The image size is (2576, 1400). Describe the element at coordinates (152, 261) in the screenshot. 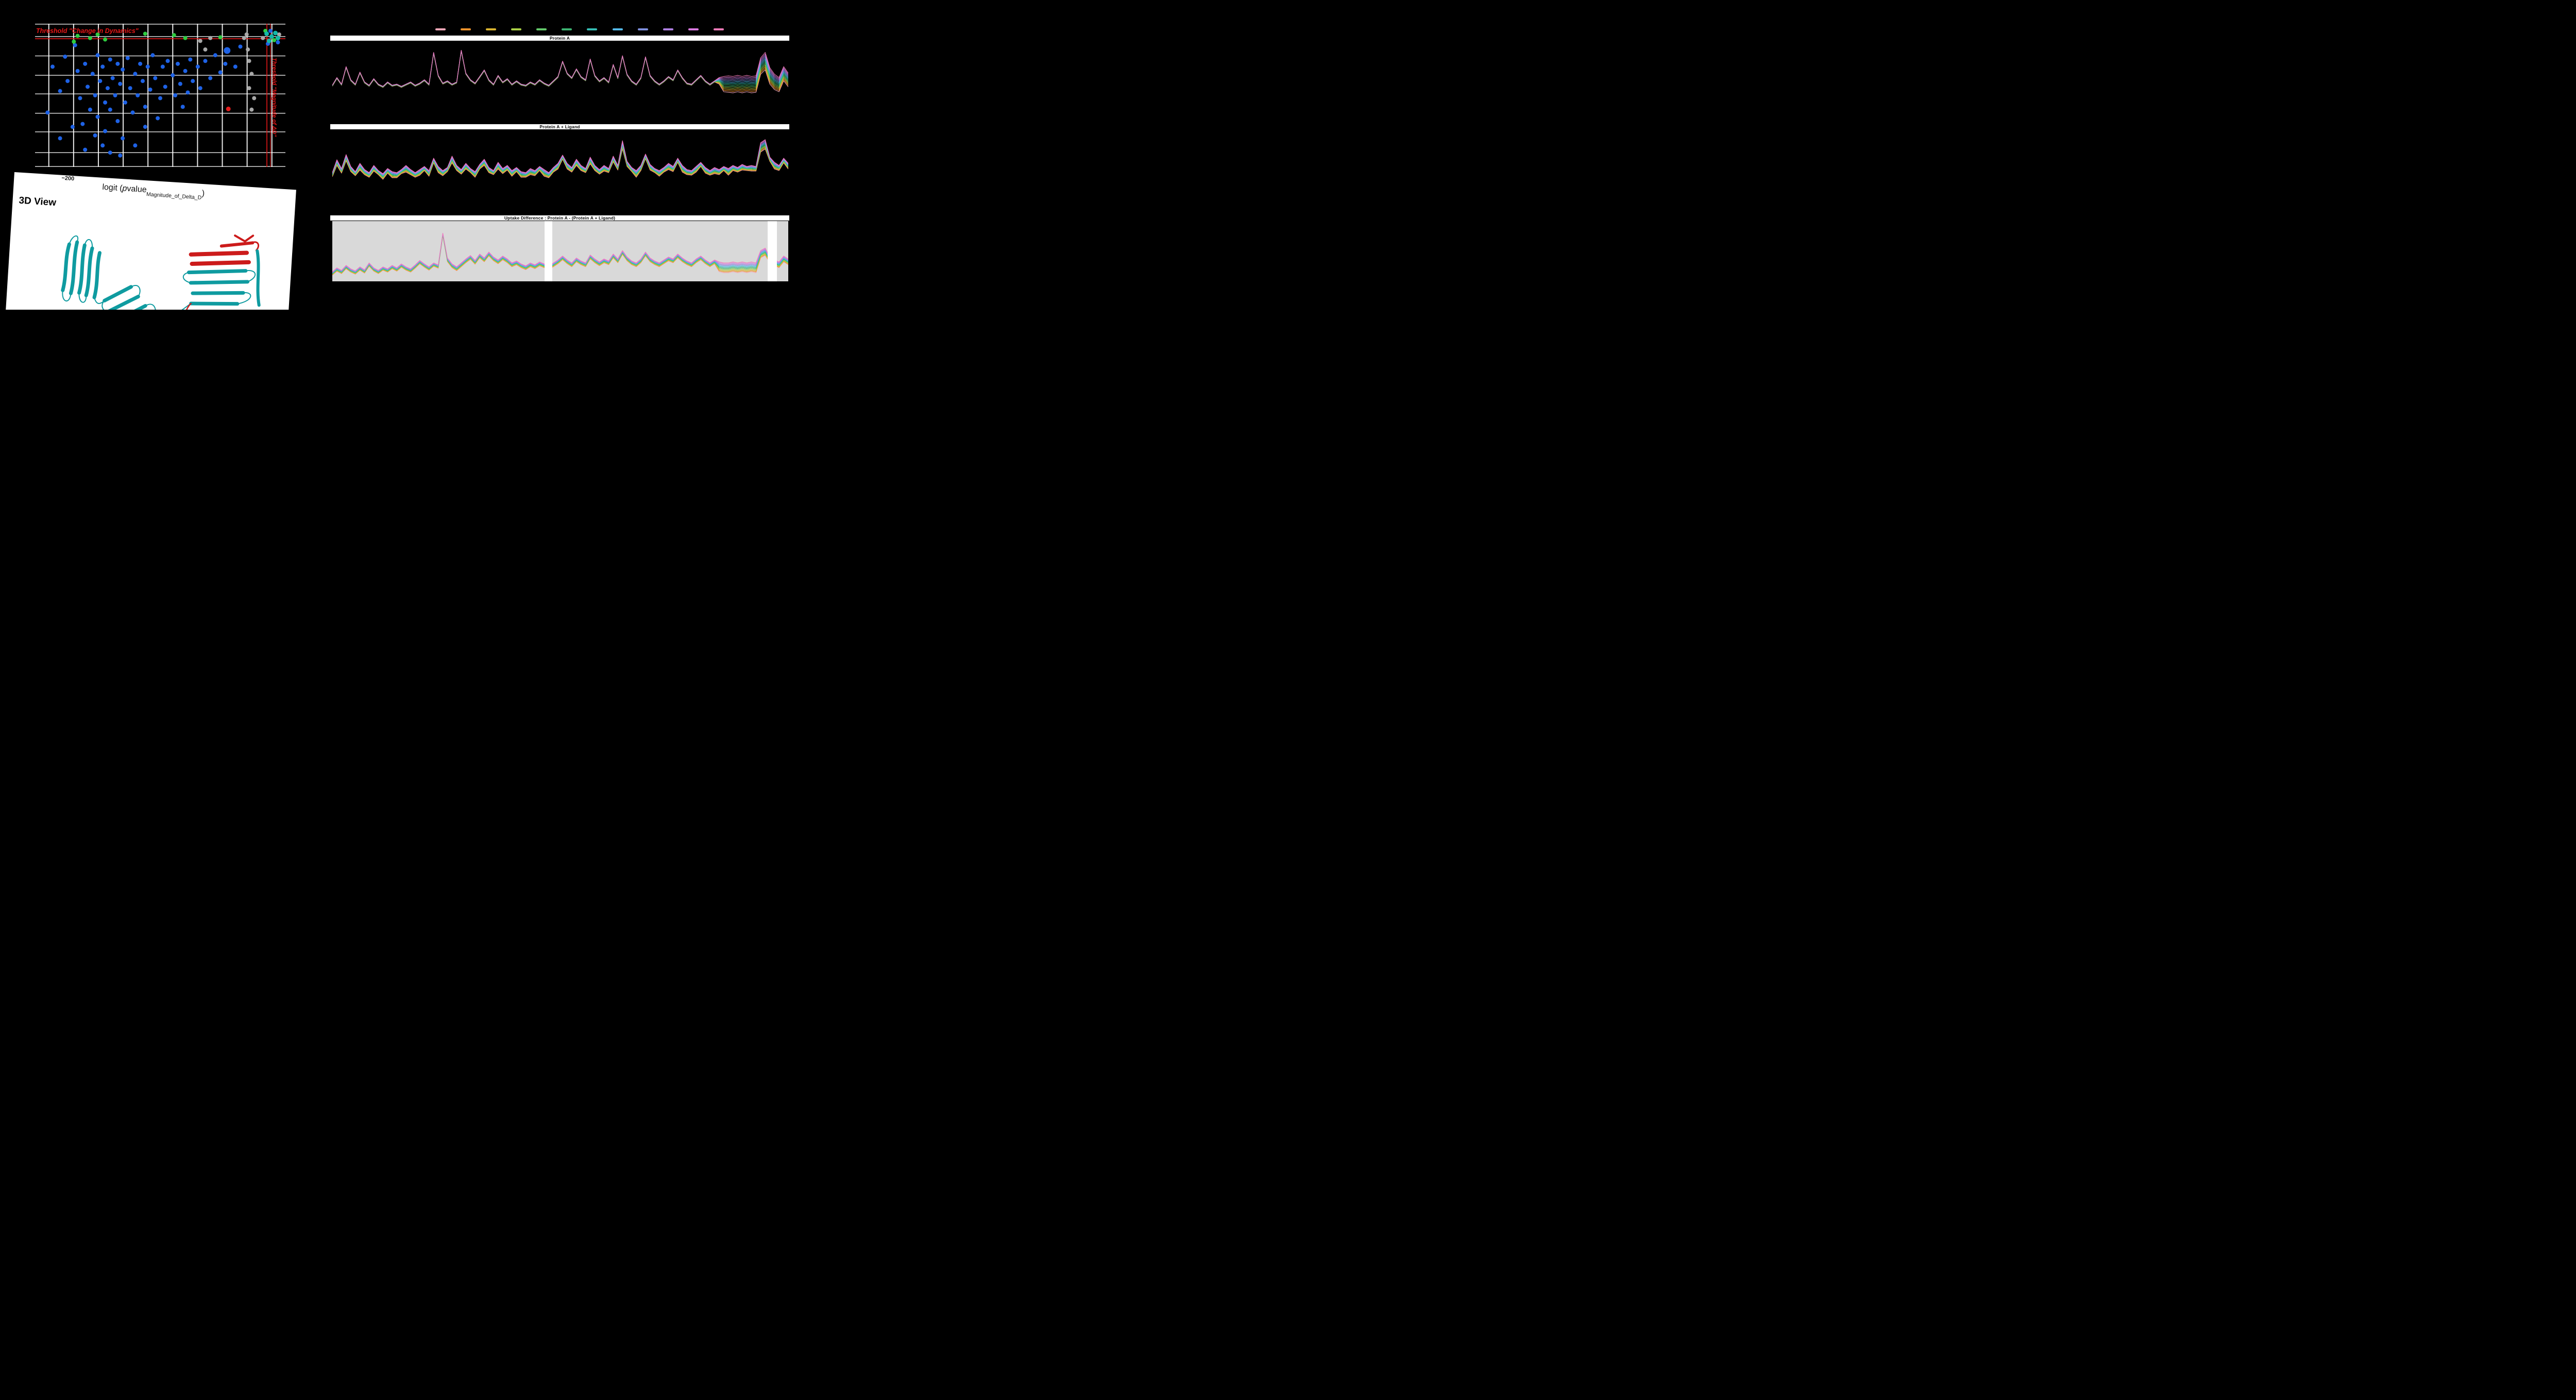

I see `protein-structure` at that location.